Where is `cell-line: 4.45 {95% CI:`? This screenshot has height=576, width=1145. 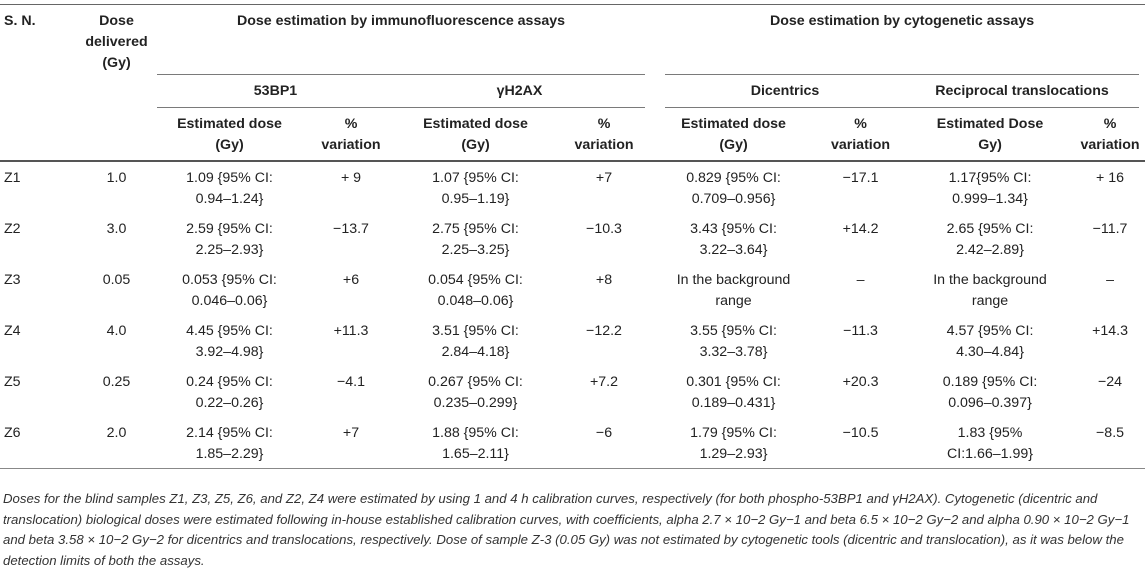 cell-line: 4.45 {95% CI: is located at coordinates (229, 330).